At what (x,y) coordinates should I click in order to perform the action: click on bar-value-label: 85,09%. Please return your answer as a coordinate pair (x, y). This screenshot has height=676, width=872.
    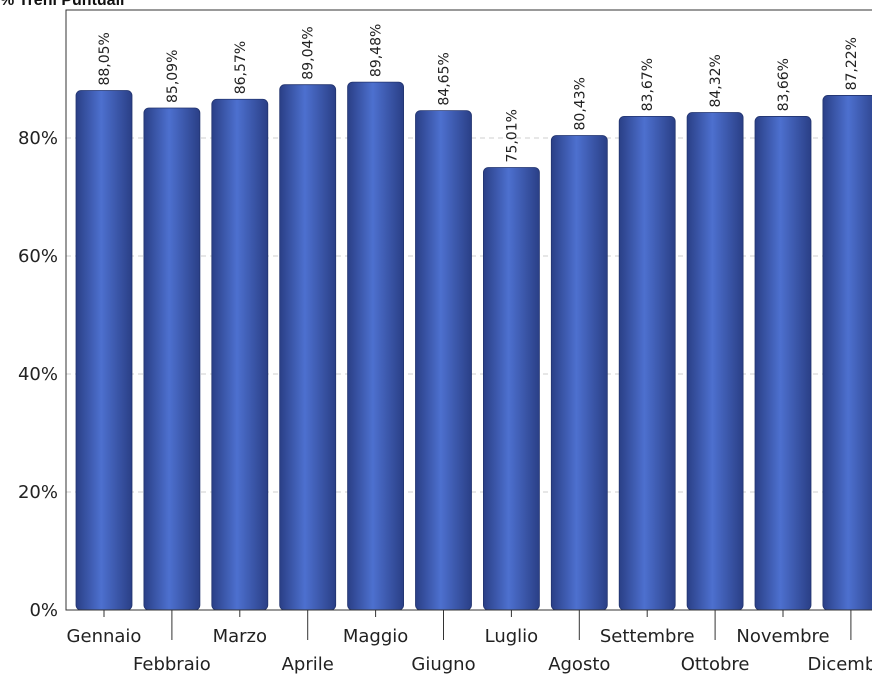
    Looking at the image, I should click on (173, 76).